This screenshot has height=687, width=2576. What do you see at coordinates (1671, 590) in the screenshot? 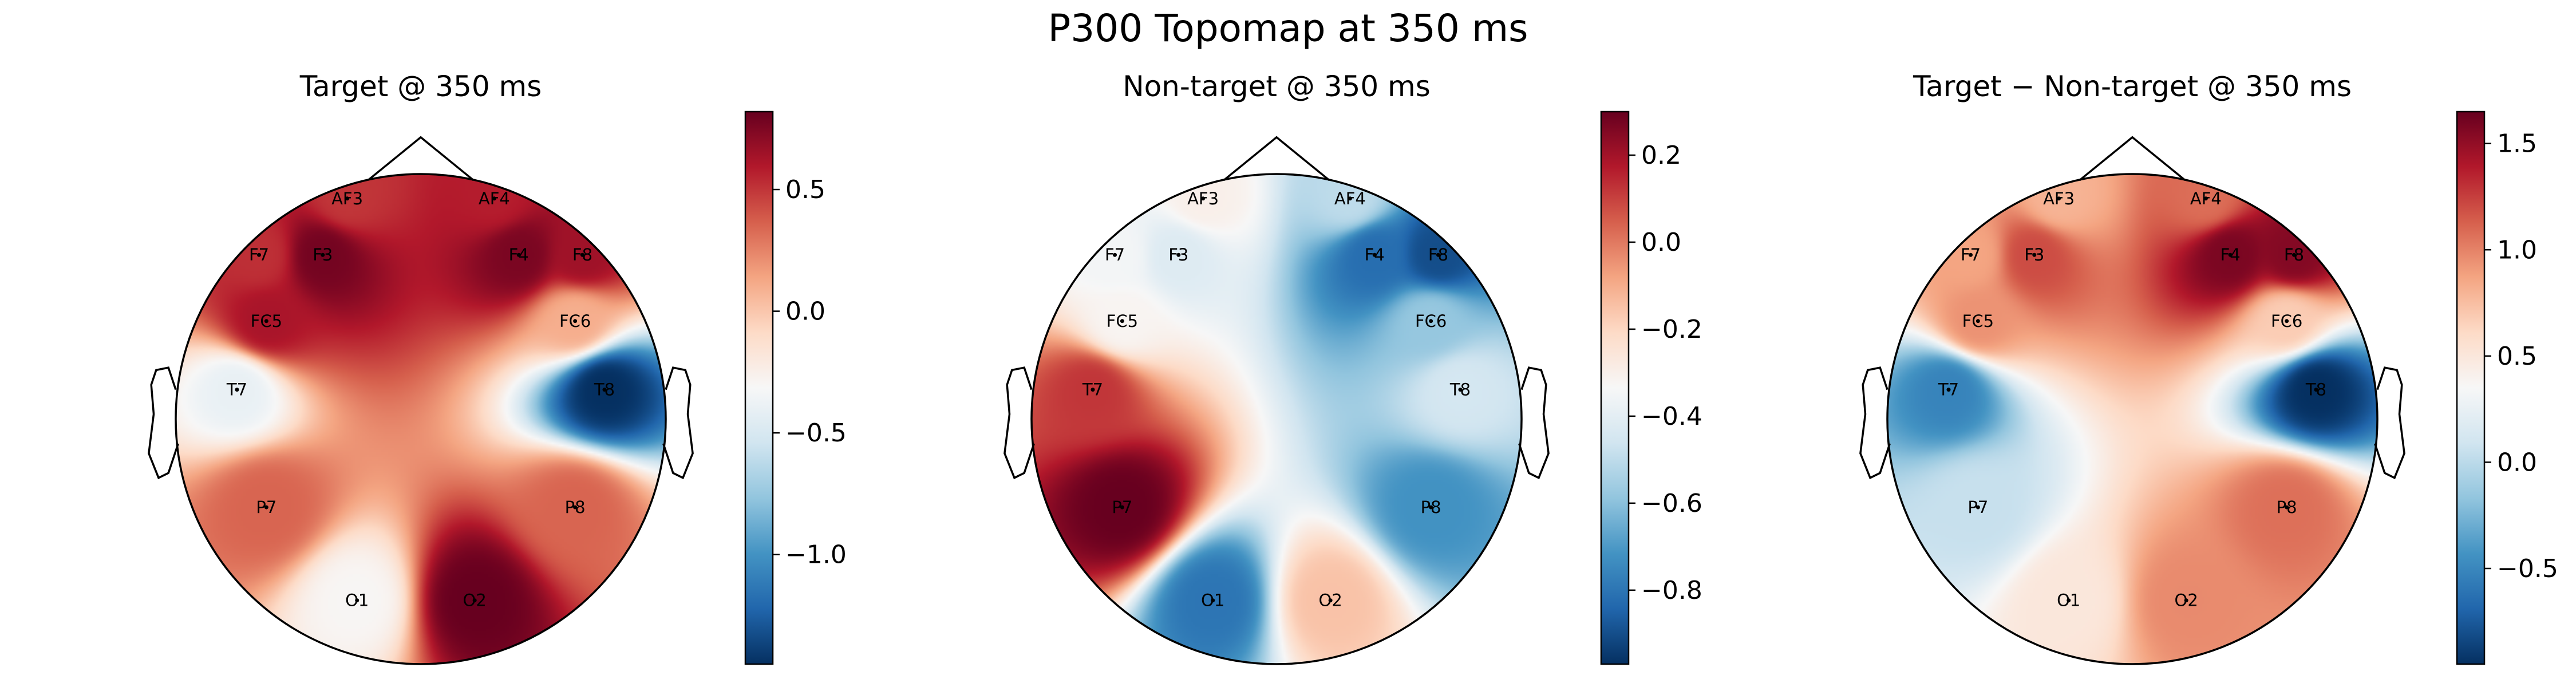
I see `colorbar-tick-label: −0.8` at bounding box center [1671, 590].